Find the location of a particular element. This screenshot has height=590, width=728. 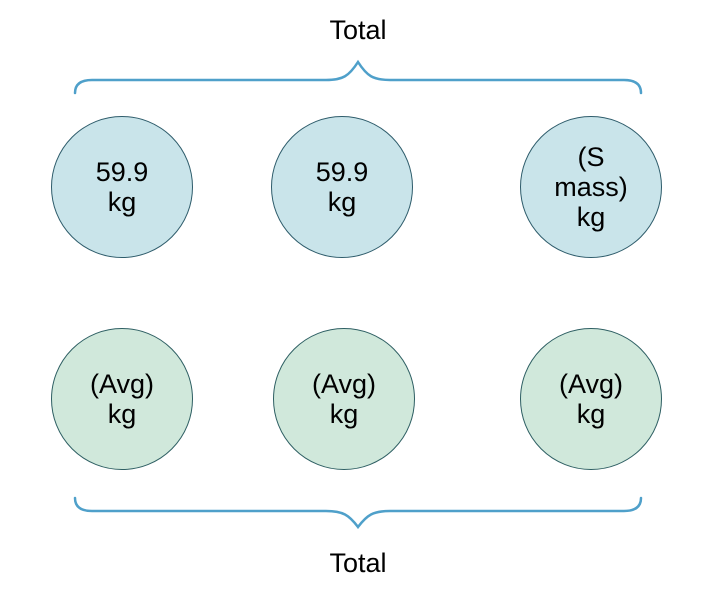

circle-bottom-1: (Avg) kg is located at coordinates (122, 399).